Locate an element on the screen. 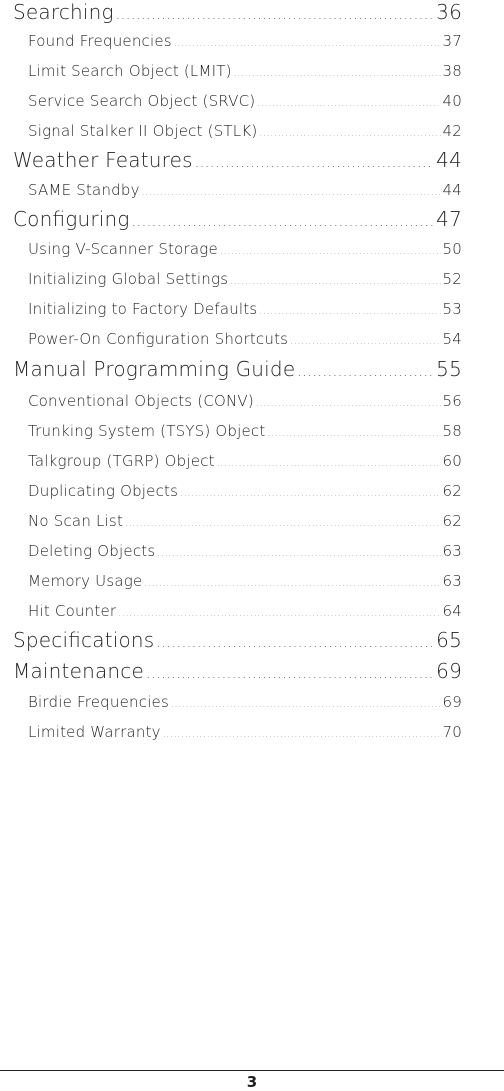 The image size is (504, 1091). toc-entry-page: 36 is located at coordinates (449, 12).